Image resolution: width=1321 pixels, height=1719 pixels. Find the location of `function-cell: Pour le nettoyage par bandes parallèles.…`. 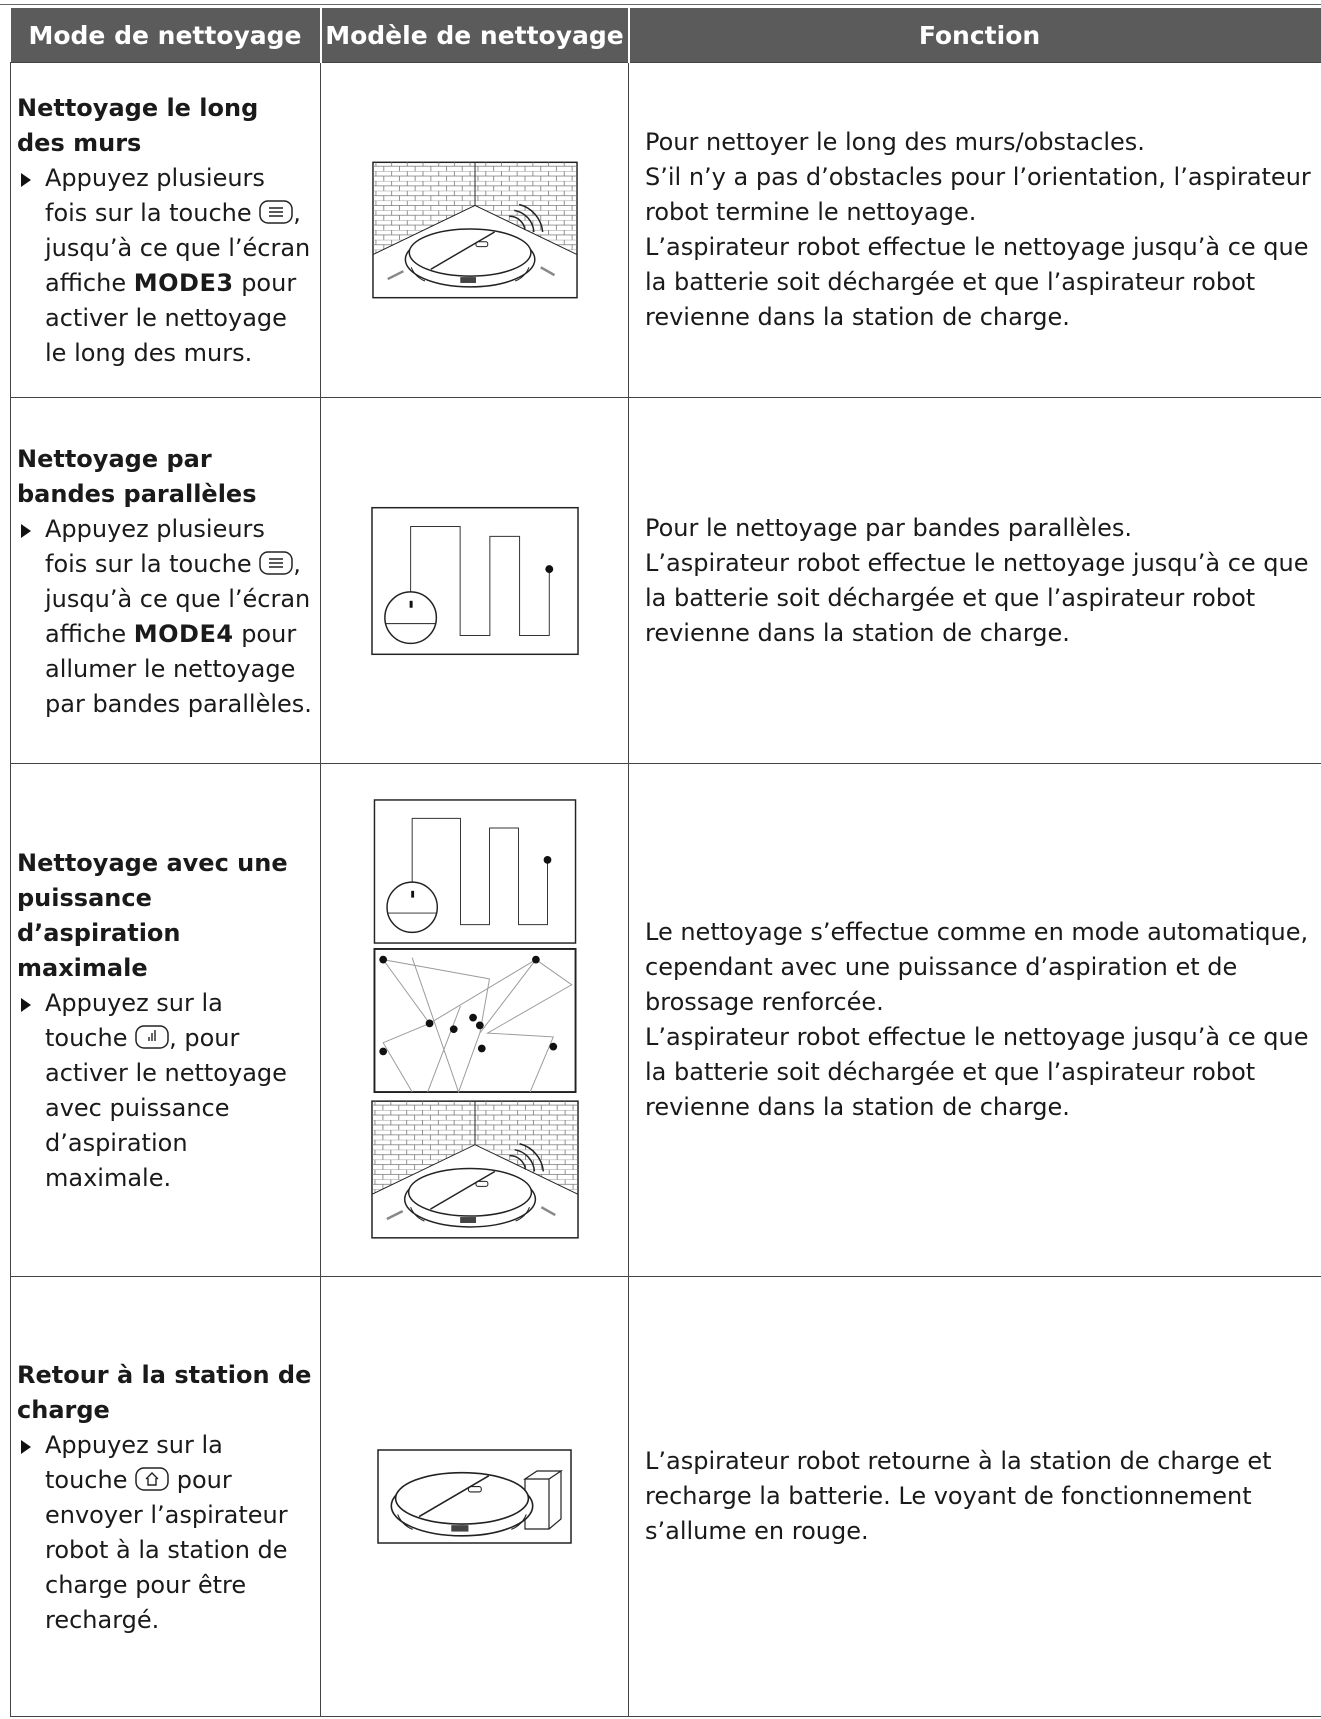

function-cell: Pour le nettoyage par bandes parallèles.… is located at coordinates (974, 580).